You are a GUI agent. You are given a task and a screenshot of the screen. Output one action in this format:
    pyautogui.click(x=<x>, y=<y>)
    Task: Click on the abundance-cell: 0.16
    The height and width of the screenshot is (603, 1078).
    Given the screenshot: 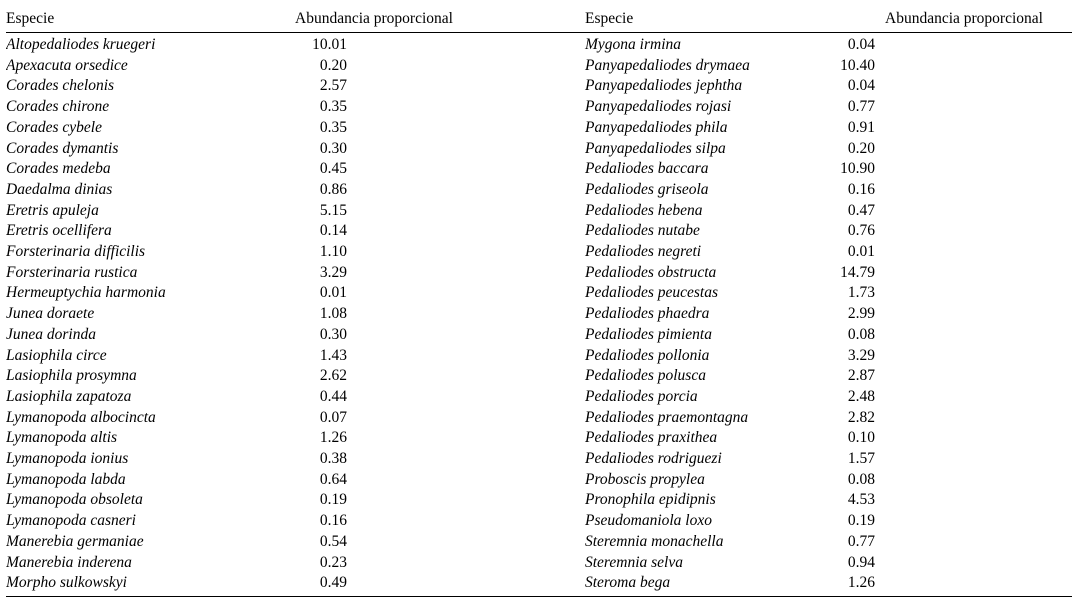 What is the action you would take?
    pyautogui.click(x=414, y=521)
    